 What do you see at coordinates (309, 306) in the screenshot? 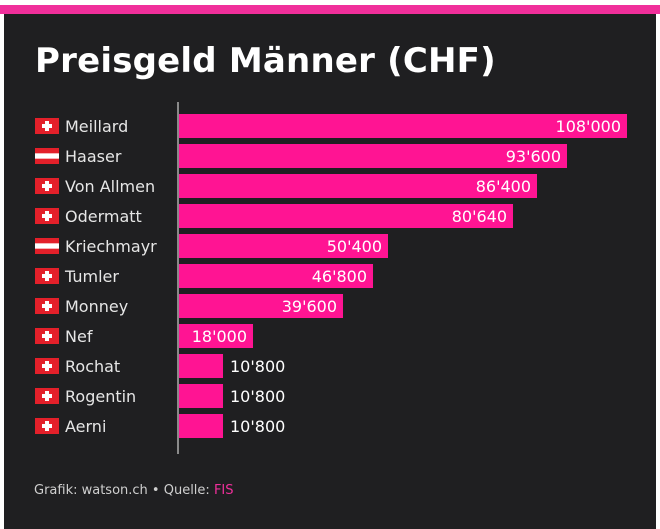
I see `data-label: 39'600` at bounding box center [309, 306].